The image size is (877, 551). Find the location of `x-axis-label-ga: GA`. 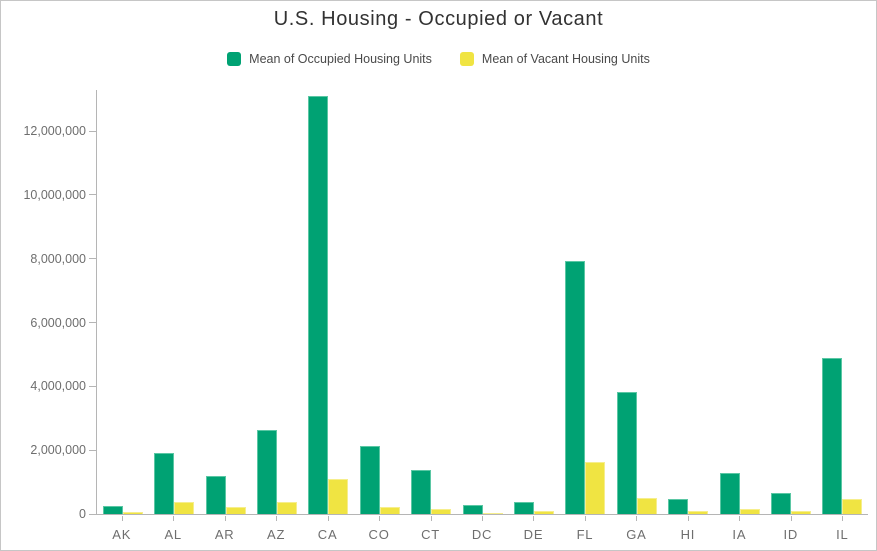

x-axis-label-ga: GA is located at coordinates (636, 529).